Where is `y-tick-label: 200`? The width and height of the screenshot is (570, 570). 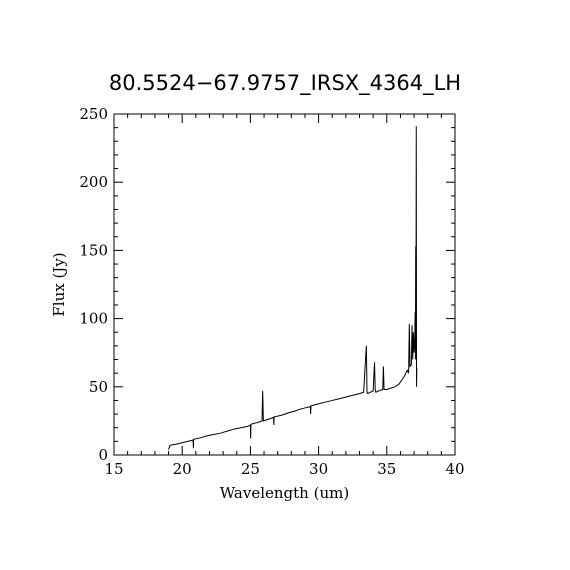
y-tick-label: 200 is located at coordinates (93, 182).